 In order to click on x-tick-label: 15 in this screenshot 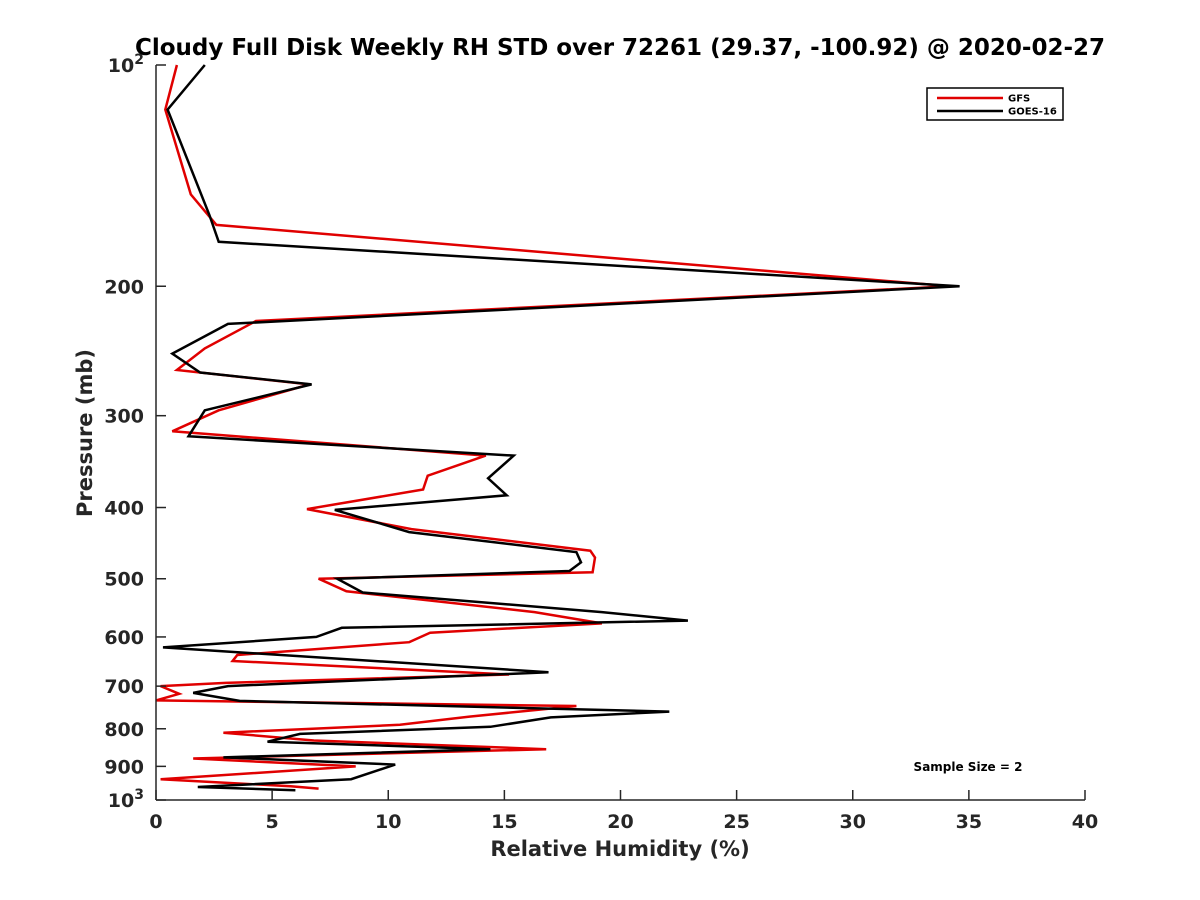, I will do `click(504, 822)`.